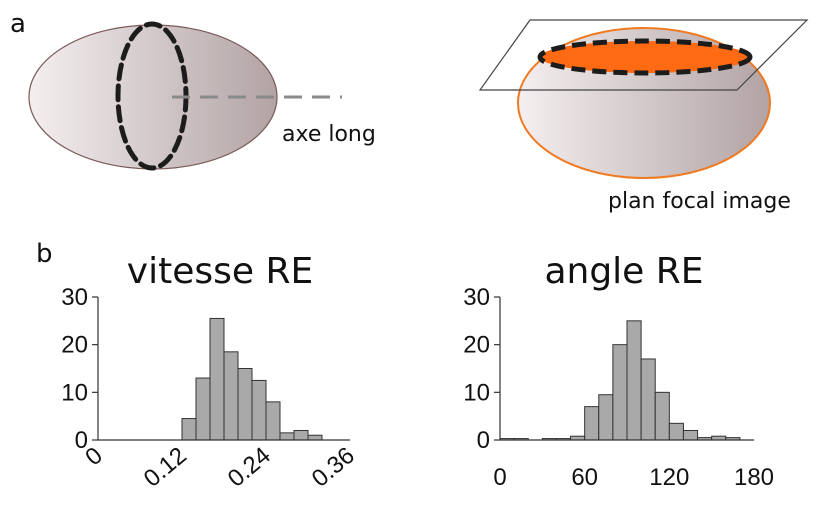 The width and height of the screenshot is (825, 515). I want to click on long-axis-annotation: axe long, so click(329, 134).